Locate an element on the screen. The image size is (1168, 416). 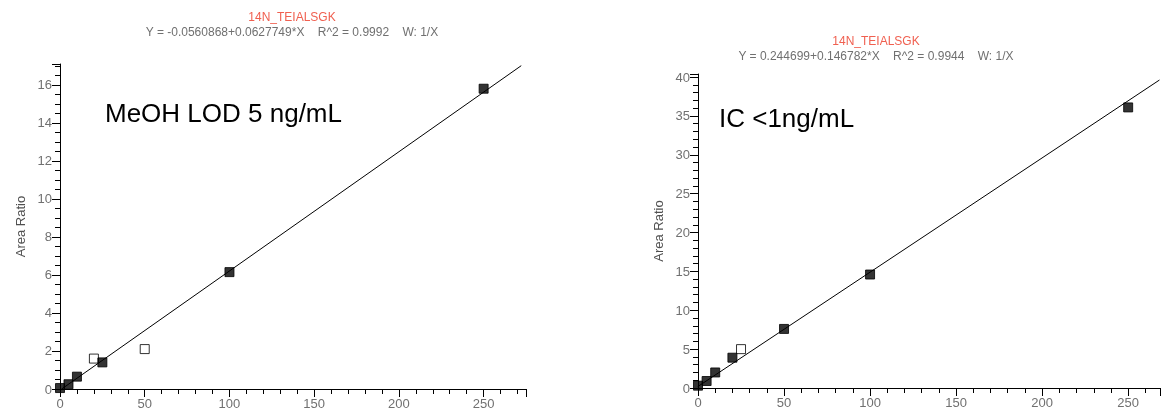
y-tick-label: 15 is located at coordinates (682, 271).